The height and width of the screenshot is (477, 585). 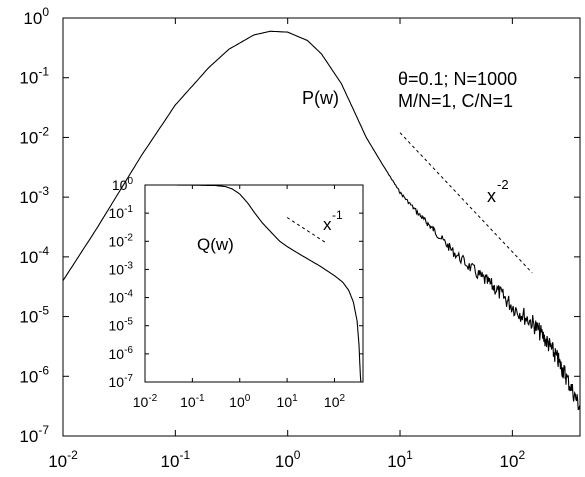 I want to click on main-y-tick-label: 10⁰, so click(x=36, y=16).